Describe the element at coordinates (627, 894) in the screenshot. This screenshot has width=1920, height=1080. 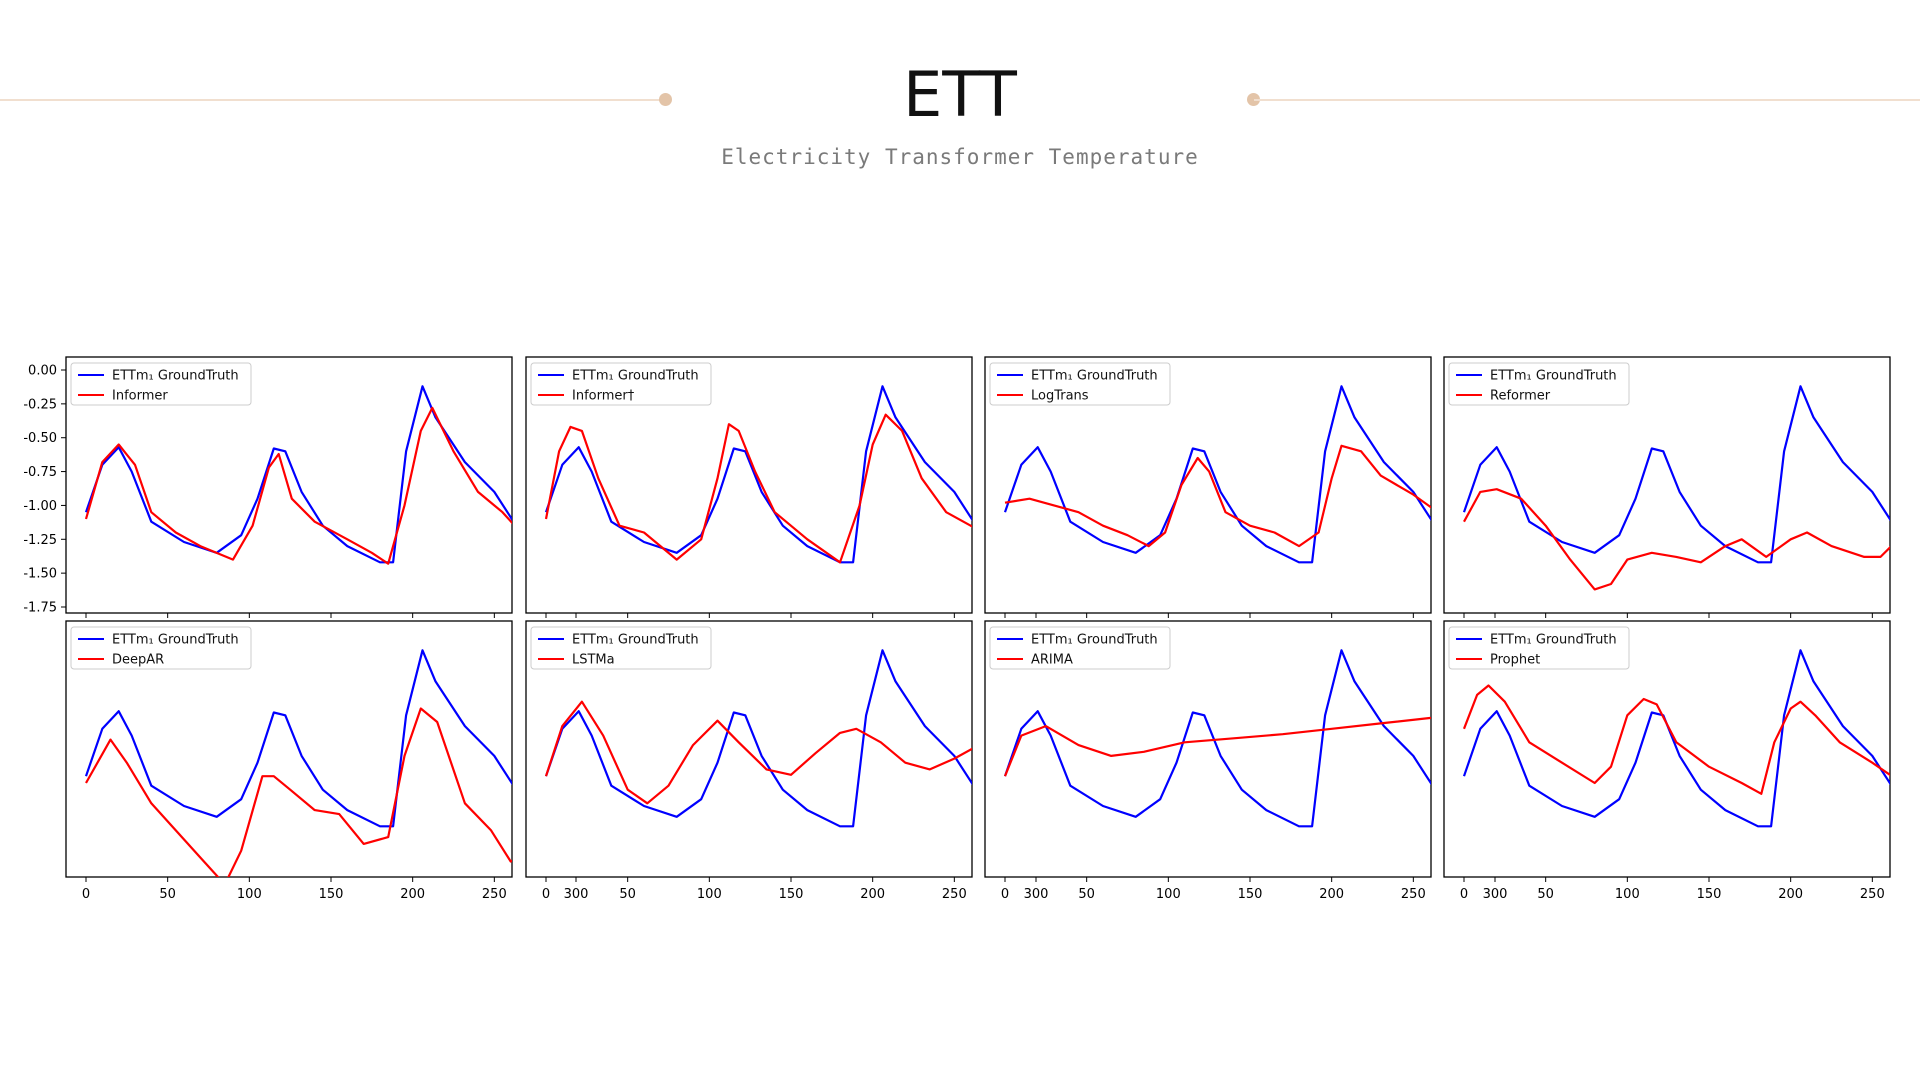
I see `chart-6-xtick-label-2: 50` at that location.